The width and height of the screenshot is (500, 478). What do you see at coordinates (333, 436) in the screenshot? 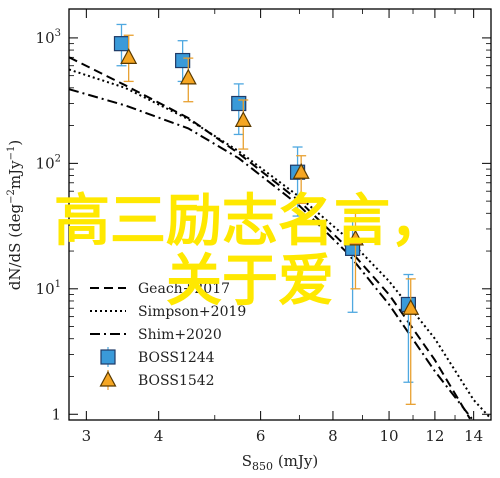
I see `x-tick-label: 8` at bounding box center [333, 436].